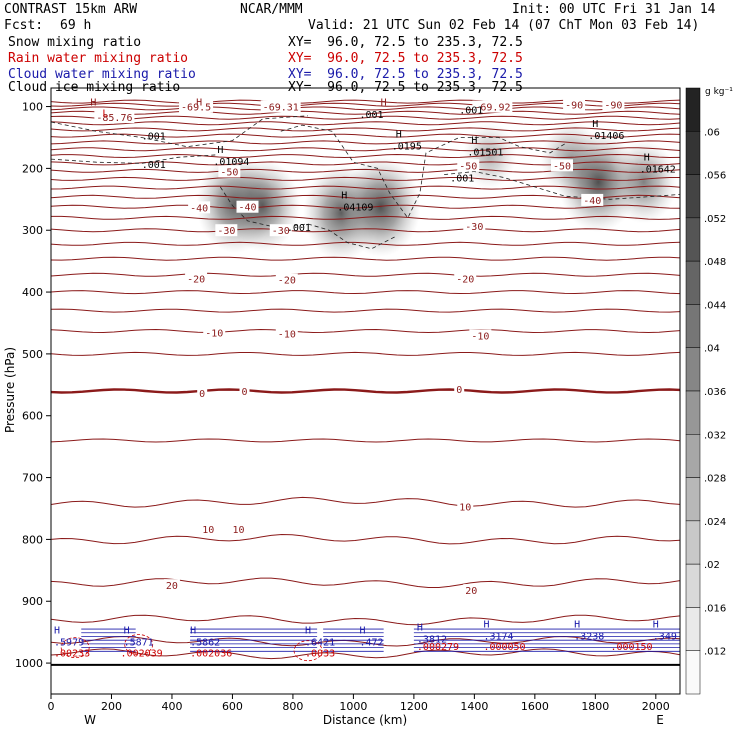 The image size is (740, 740). I want to click on y-tick-label: 300, so click(32, 230).